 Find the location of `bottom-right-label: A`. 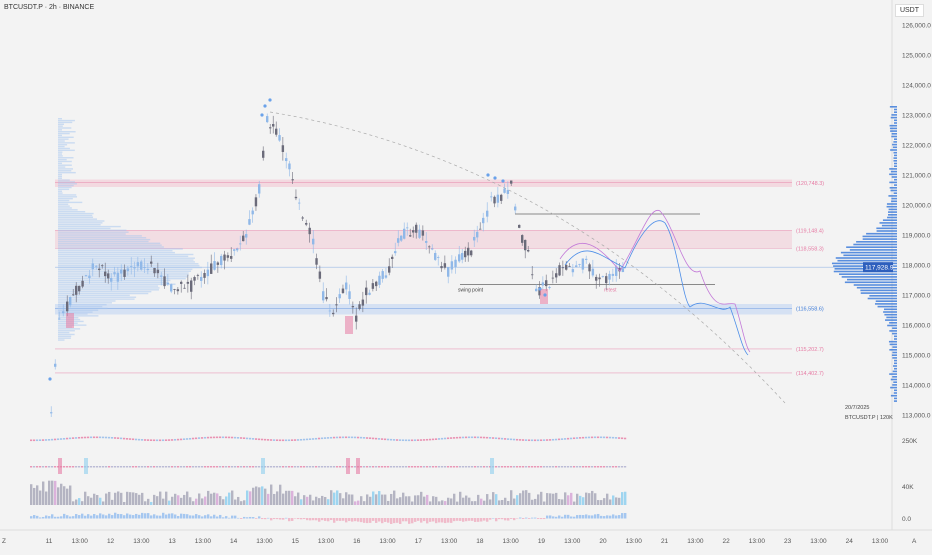

bottom-right-label: A is located at coordinates (914, 541).